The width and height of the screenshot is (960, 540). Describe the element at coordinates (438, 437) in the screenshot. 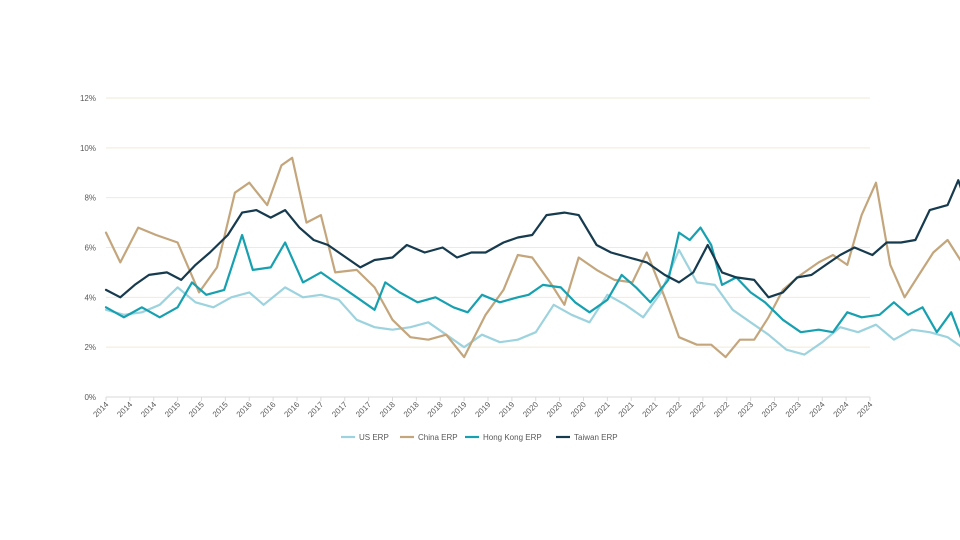

I see `legend-label-china-erp: China ERP` at that location.